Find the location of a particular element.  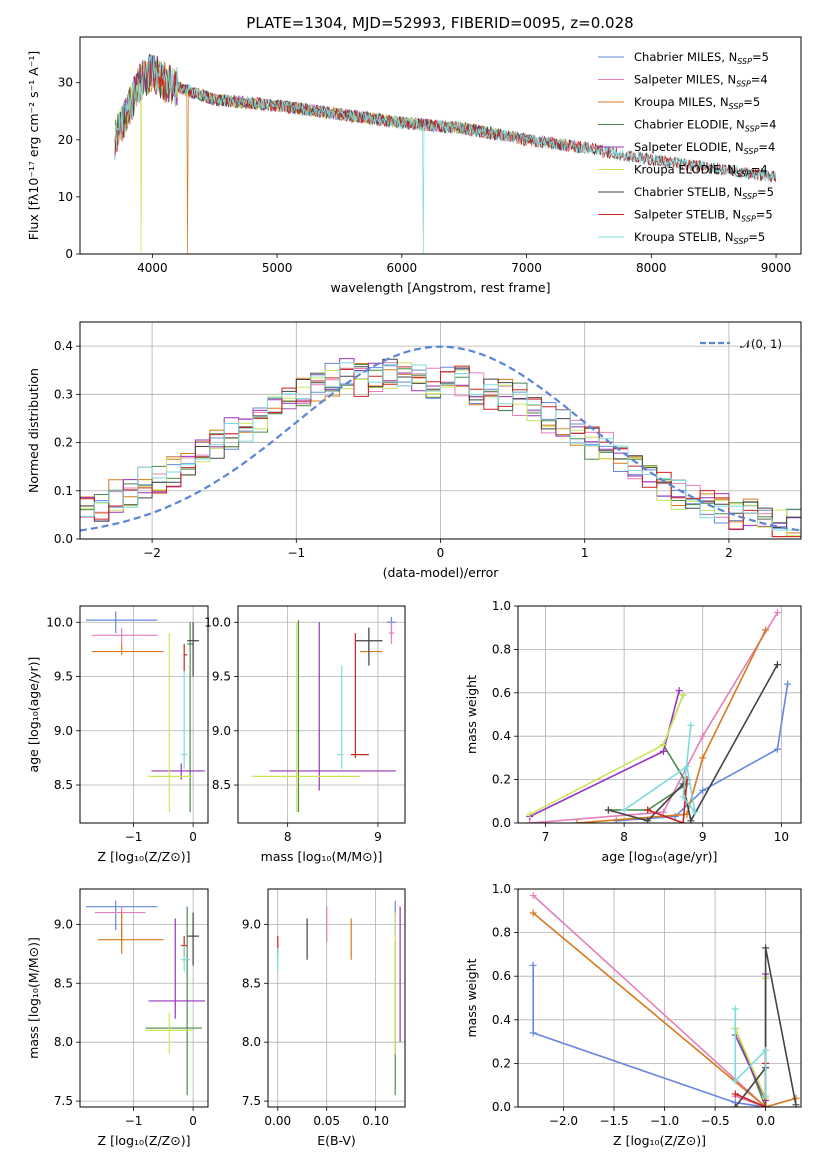

x-tick-label: 8 is located at coordinates (624, 837).